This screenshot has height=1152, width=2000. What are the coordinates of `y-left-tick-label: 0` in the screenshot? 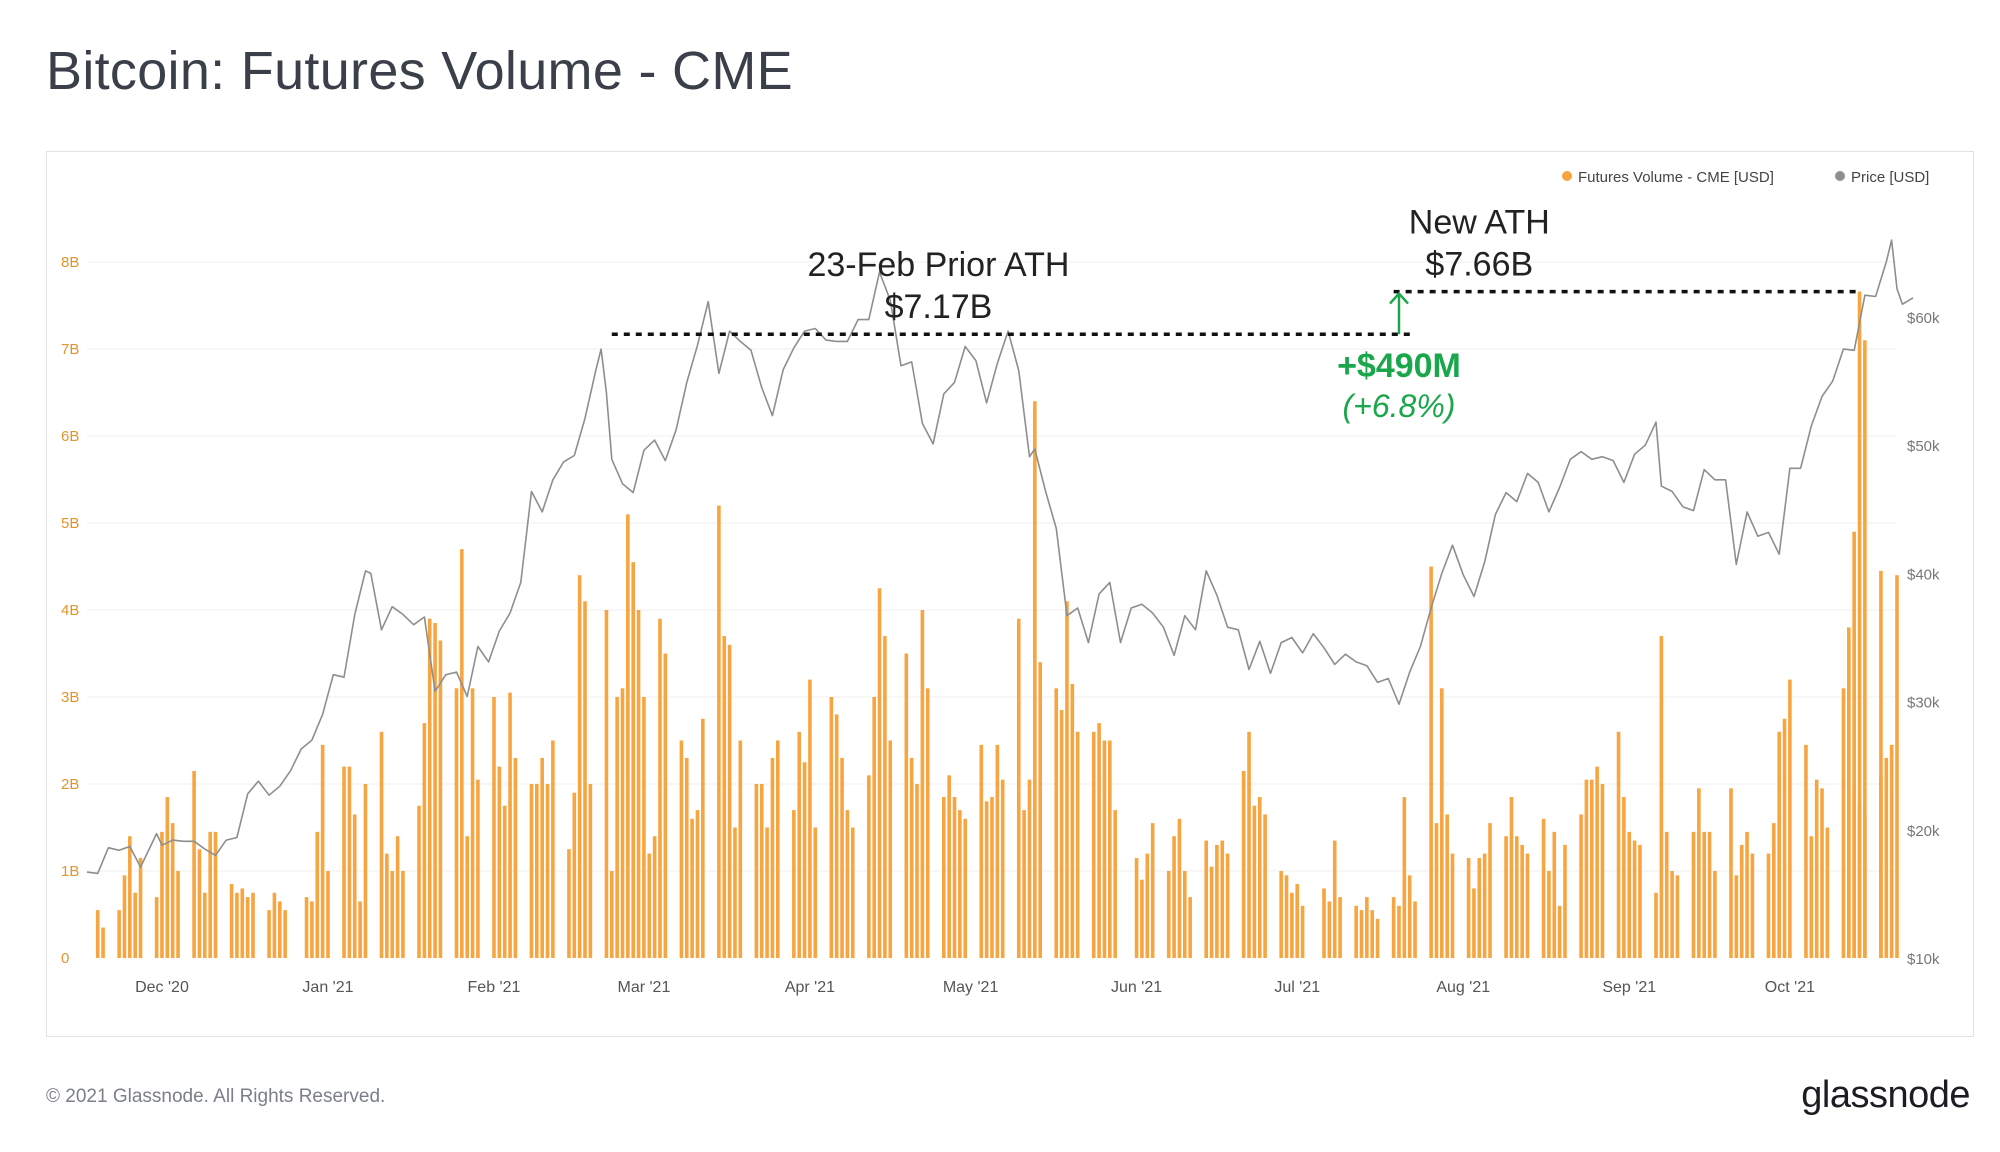 It's located at (65, 958).